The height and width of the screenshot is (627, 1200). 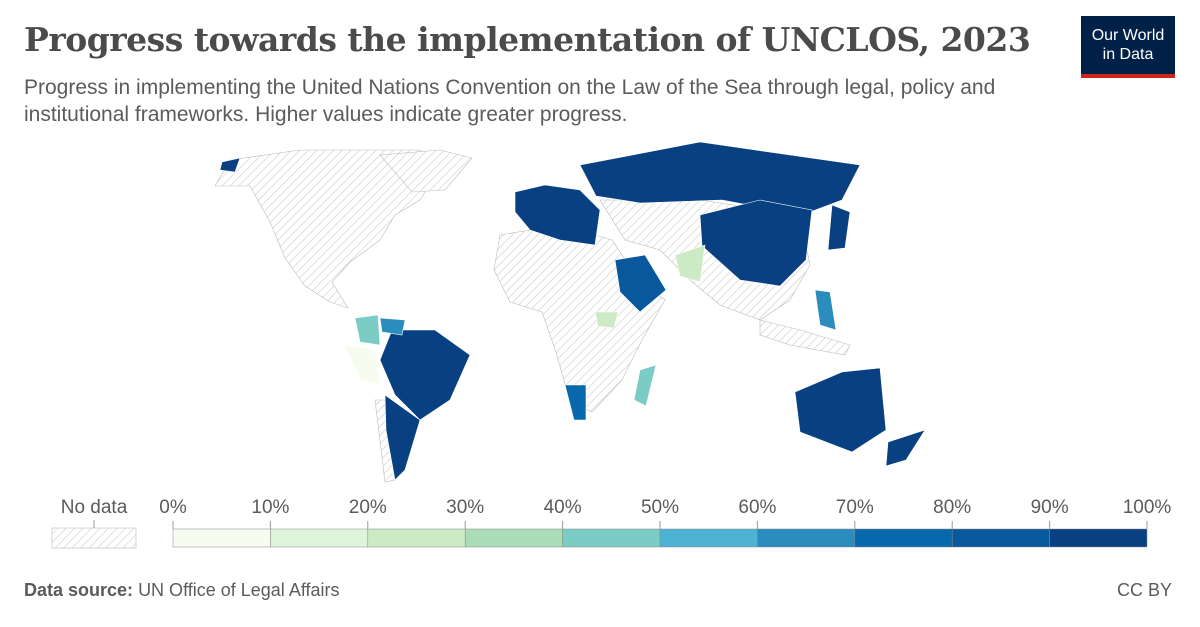 I want to click on legend-tick-label: 20%, so click(x=367, y=507).